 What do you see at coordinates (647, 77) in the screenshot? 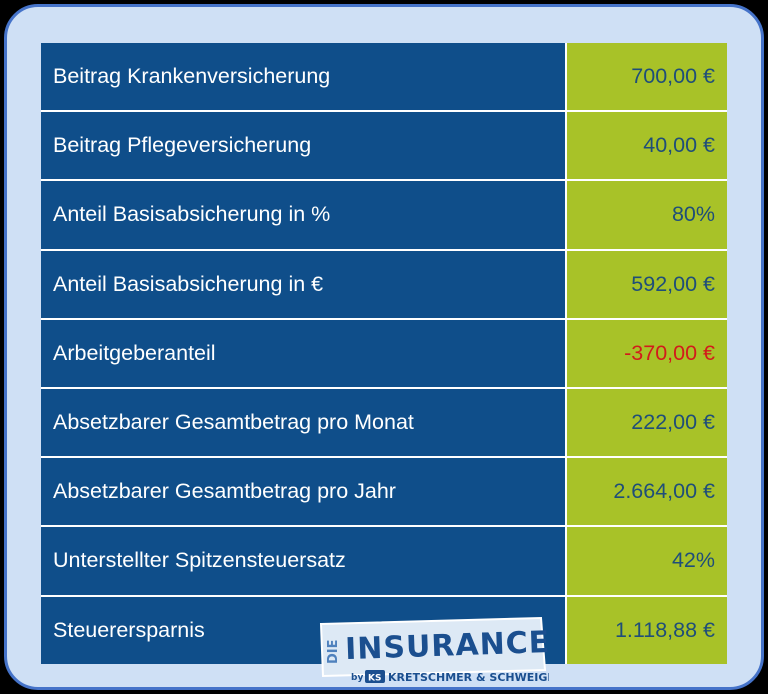
I see `row-value-krankenversicherung: 700,00 €` at bounding box center [647, 77].